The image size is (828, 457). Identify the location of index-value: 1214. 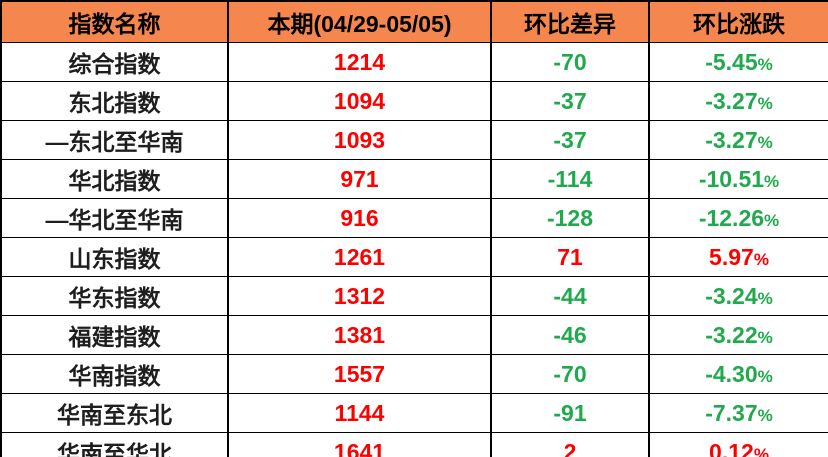
(359, 62).